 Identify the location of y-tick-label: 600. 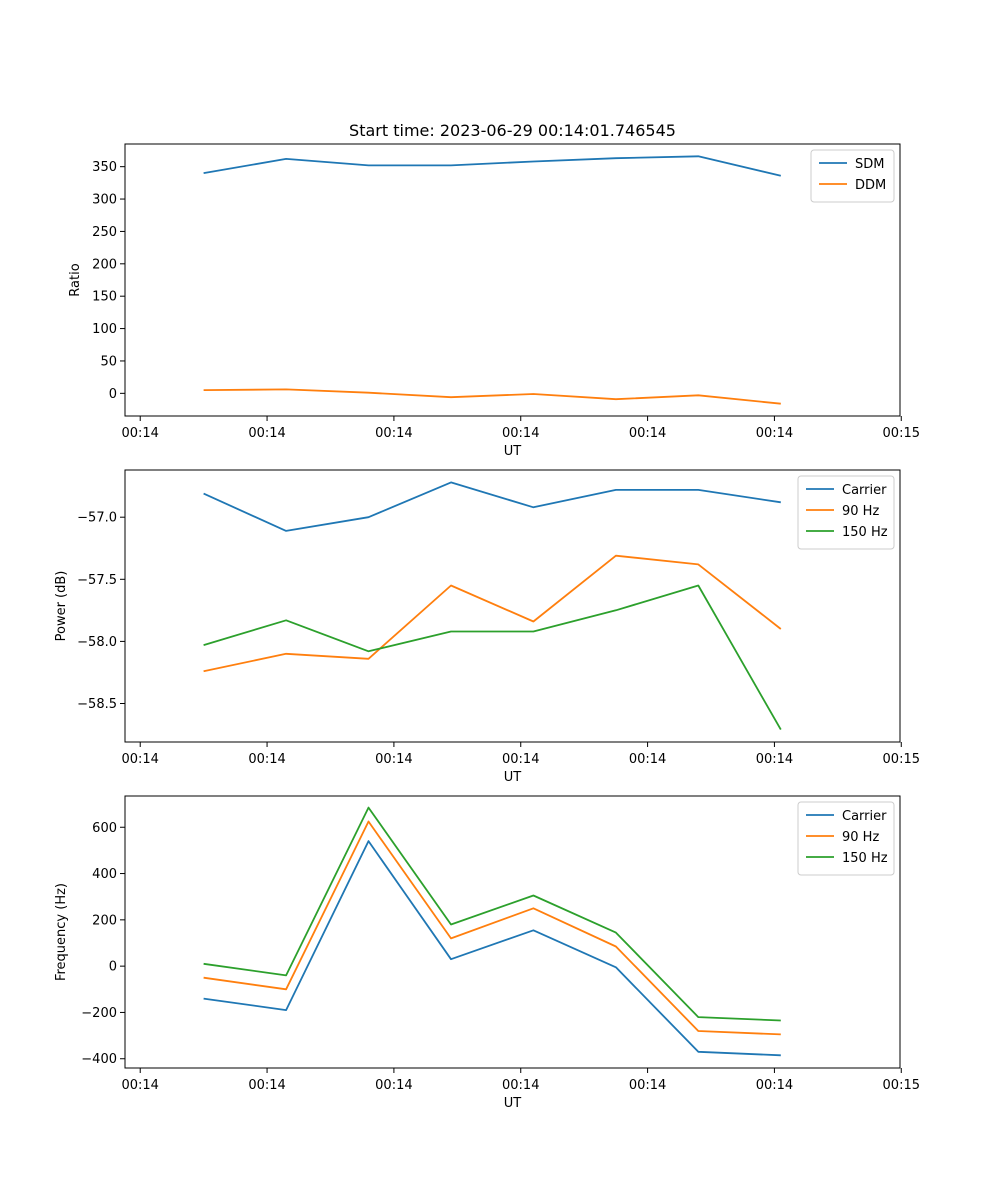
(104, 828).